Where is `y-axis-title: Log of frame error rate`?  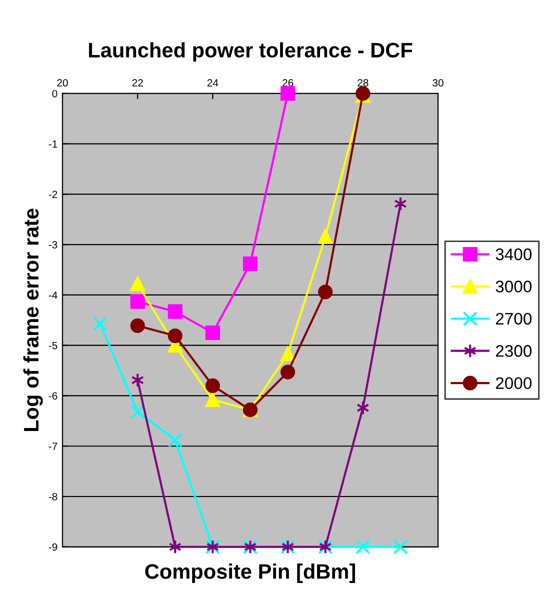 y-axis-title: Log of frame error rate is located at coordinates (33, 320).